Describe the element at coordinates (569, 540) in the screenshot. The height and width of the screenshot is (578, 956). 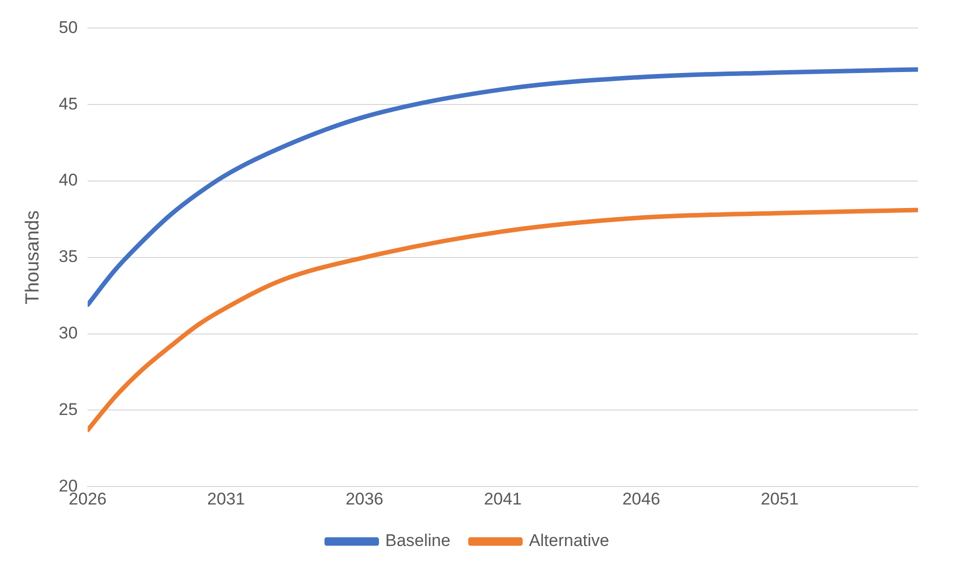
I see `legend-label: Alternative` at that location.